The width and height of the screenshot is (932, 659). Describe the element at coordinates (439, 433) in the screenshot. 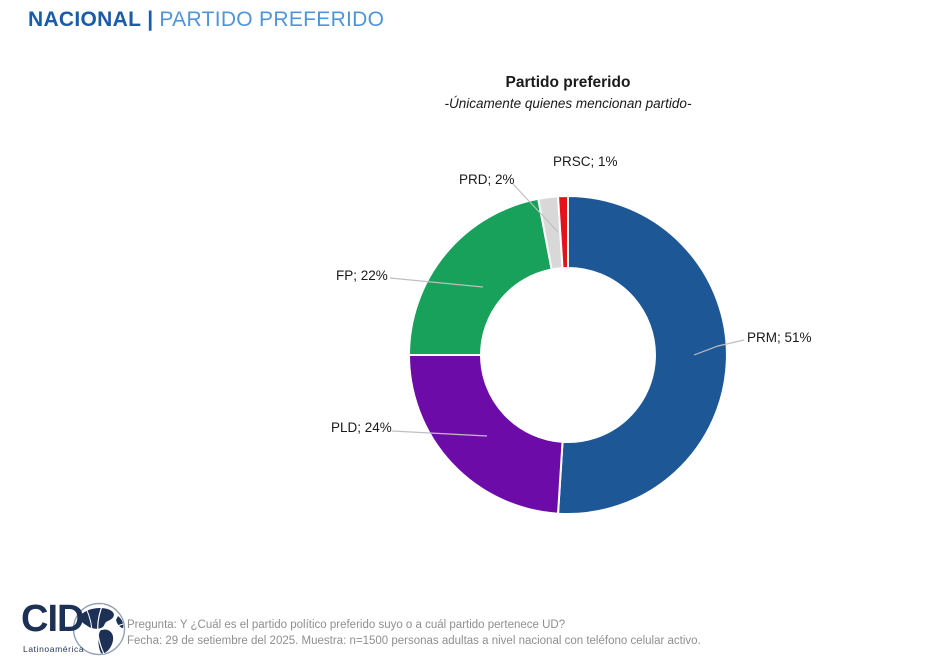

I see `leader-line-pld` at that location.